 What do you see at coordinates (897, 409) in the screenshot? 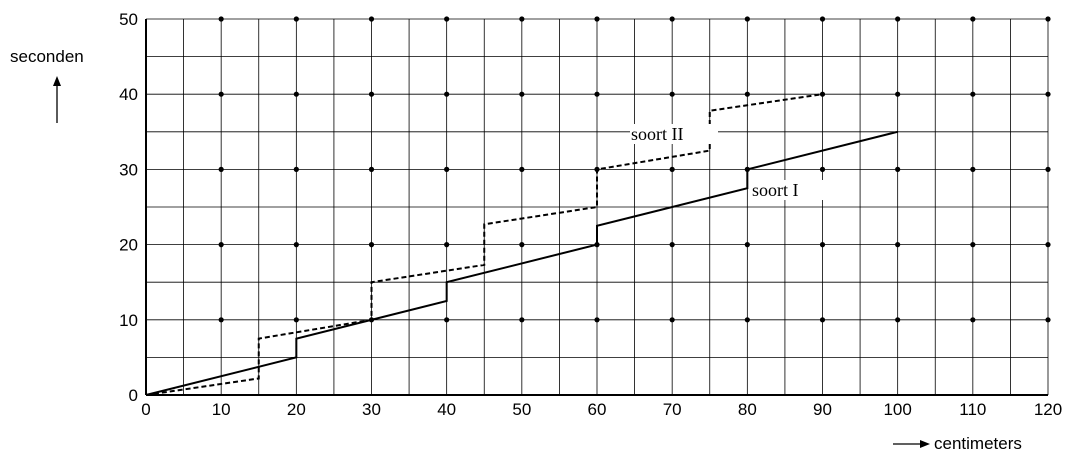
I see `x-tick-label: 100` at bounding box center [897, 409].